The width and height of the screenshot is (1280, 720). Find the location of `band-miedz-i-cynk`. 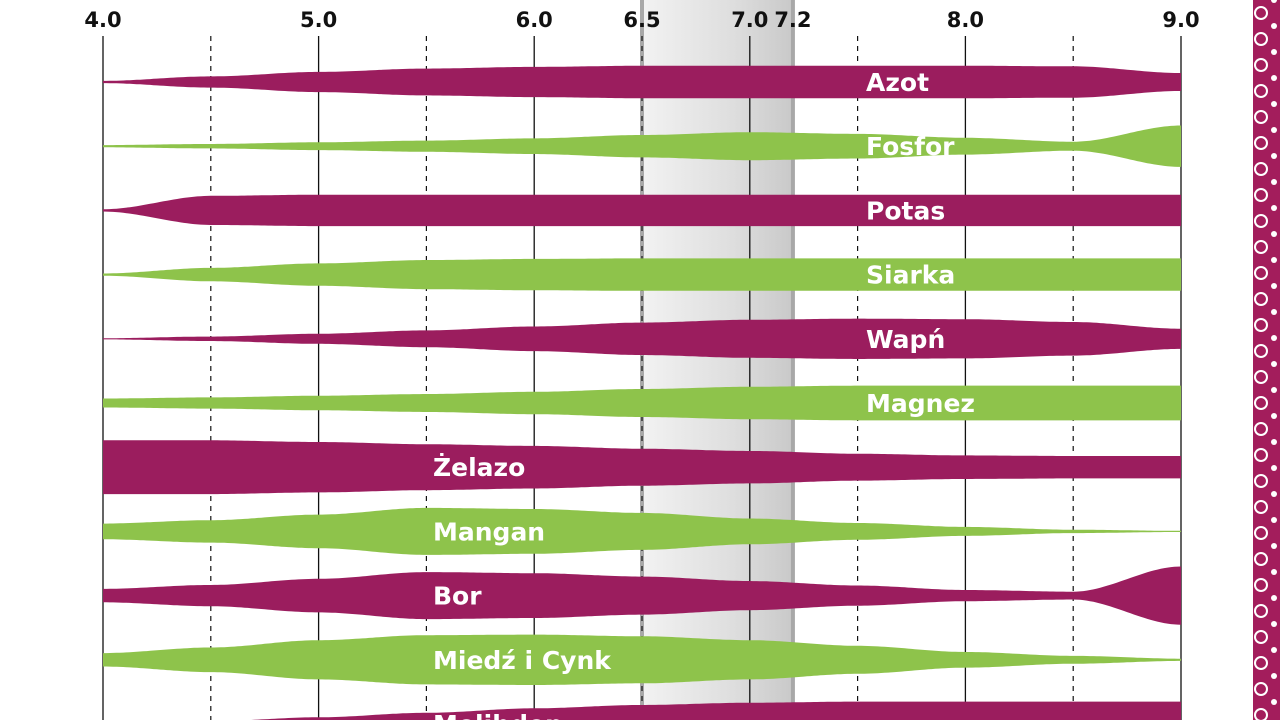

band-miedz-i-cynk is located at coordinates (642, 659).